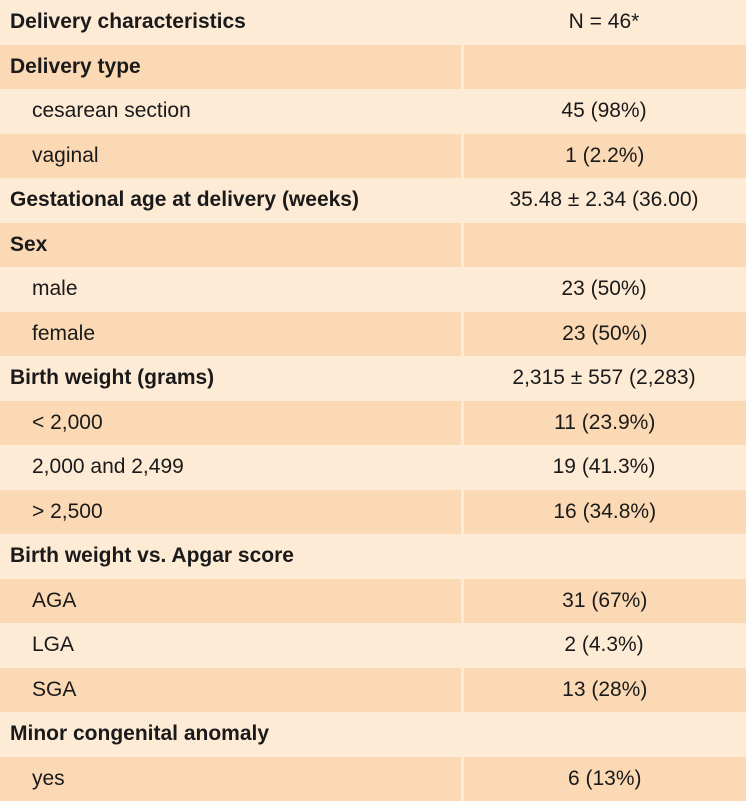 Image resolution: width=746 pixels, height=801 pixels. What do you see at coordinates (604, 156) in the screenshot?
I see `row-value: 1 (2.2%)` at bounding box center [604, 156].